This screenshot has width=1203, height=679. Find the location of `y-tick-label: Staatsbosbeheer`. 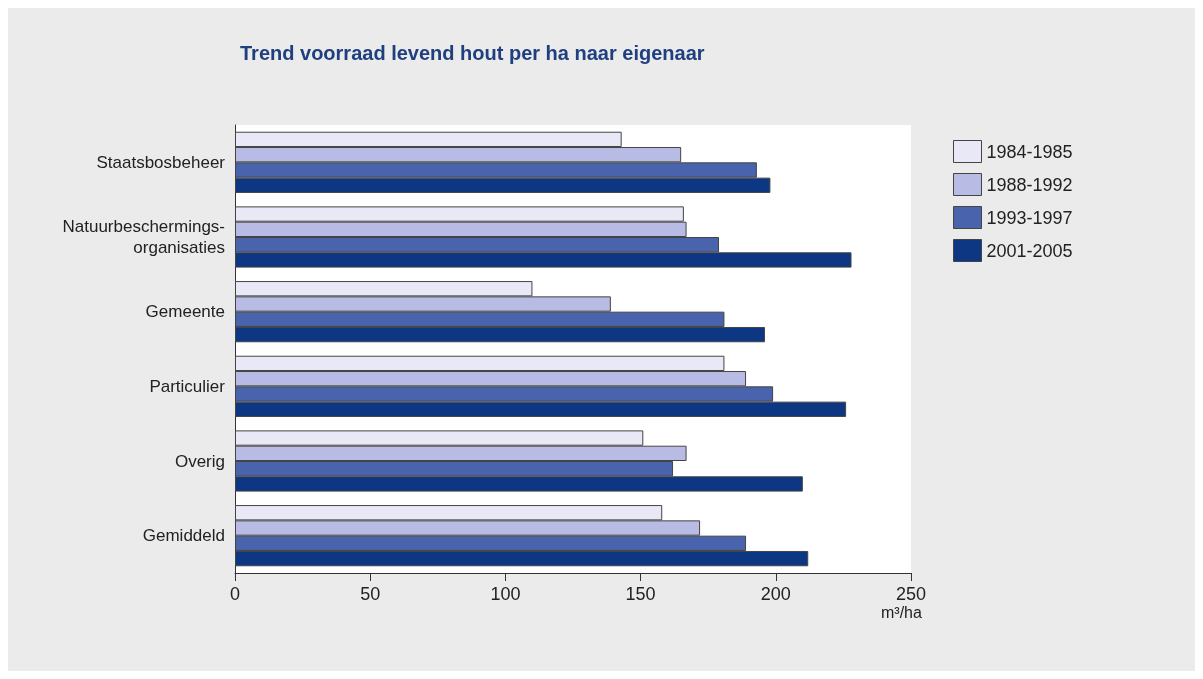

y-tick-label: Staatsbosbeheer is located at coordinates (161, 162).